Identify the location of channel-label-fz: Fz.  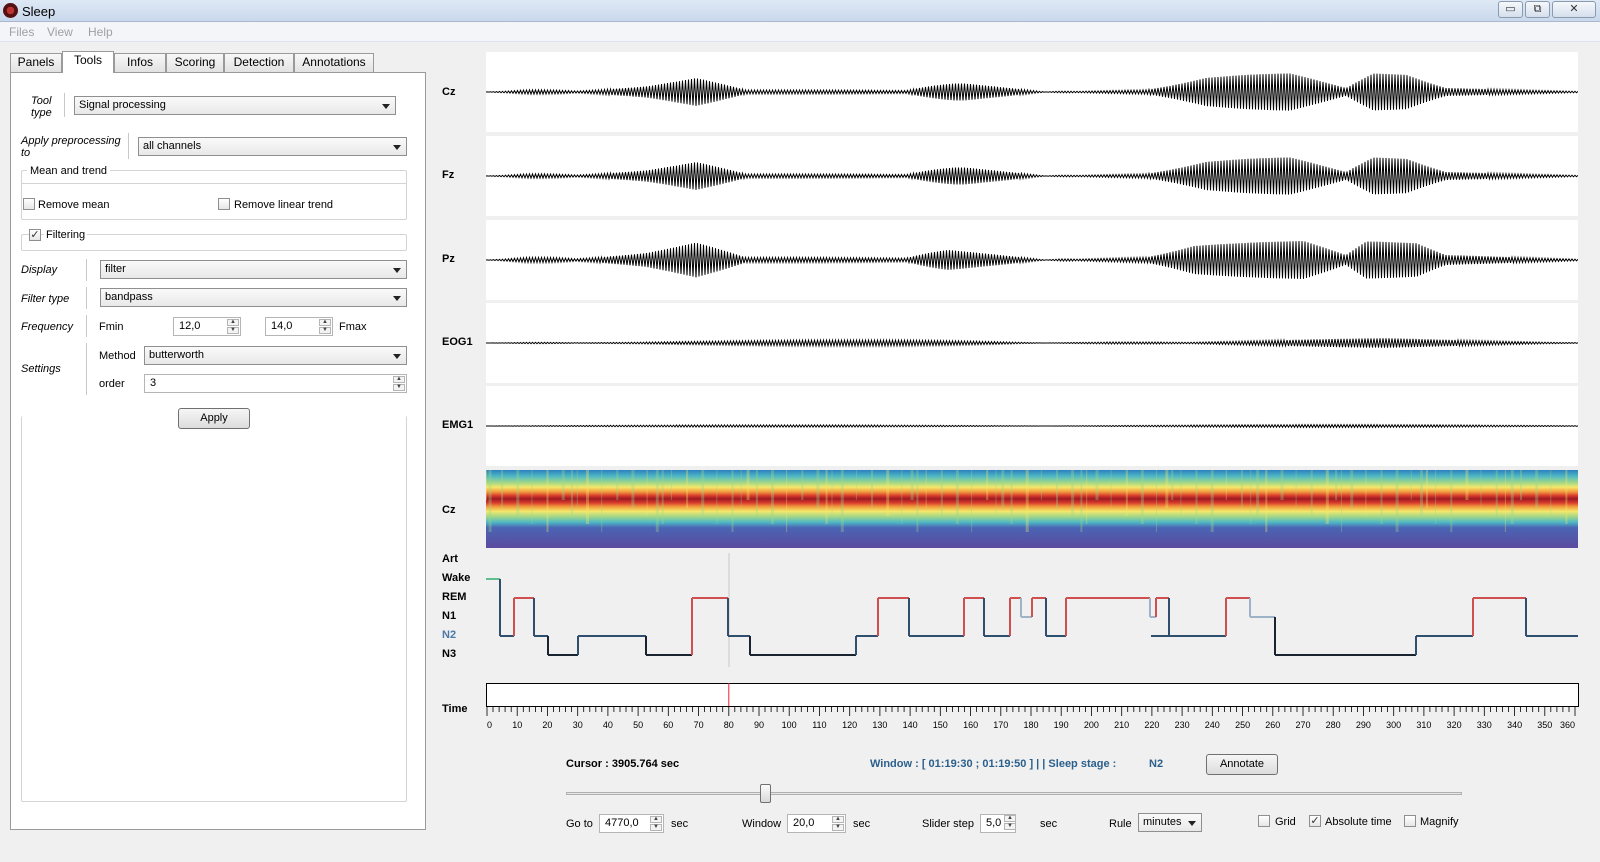
(448, 175).